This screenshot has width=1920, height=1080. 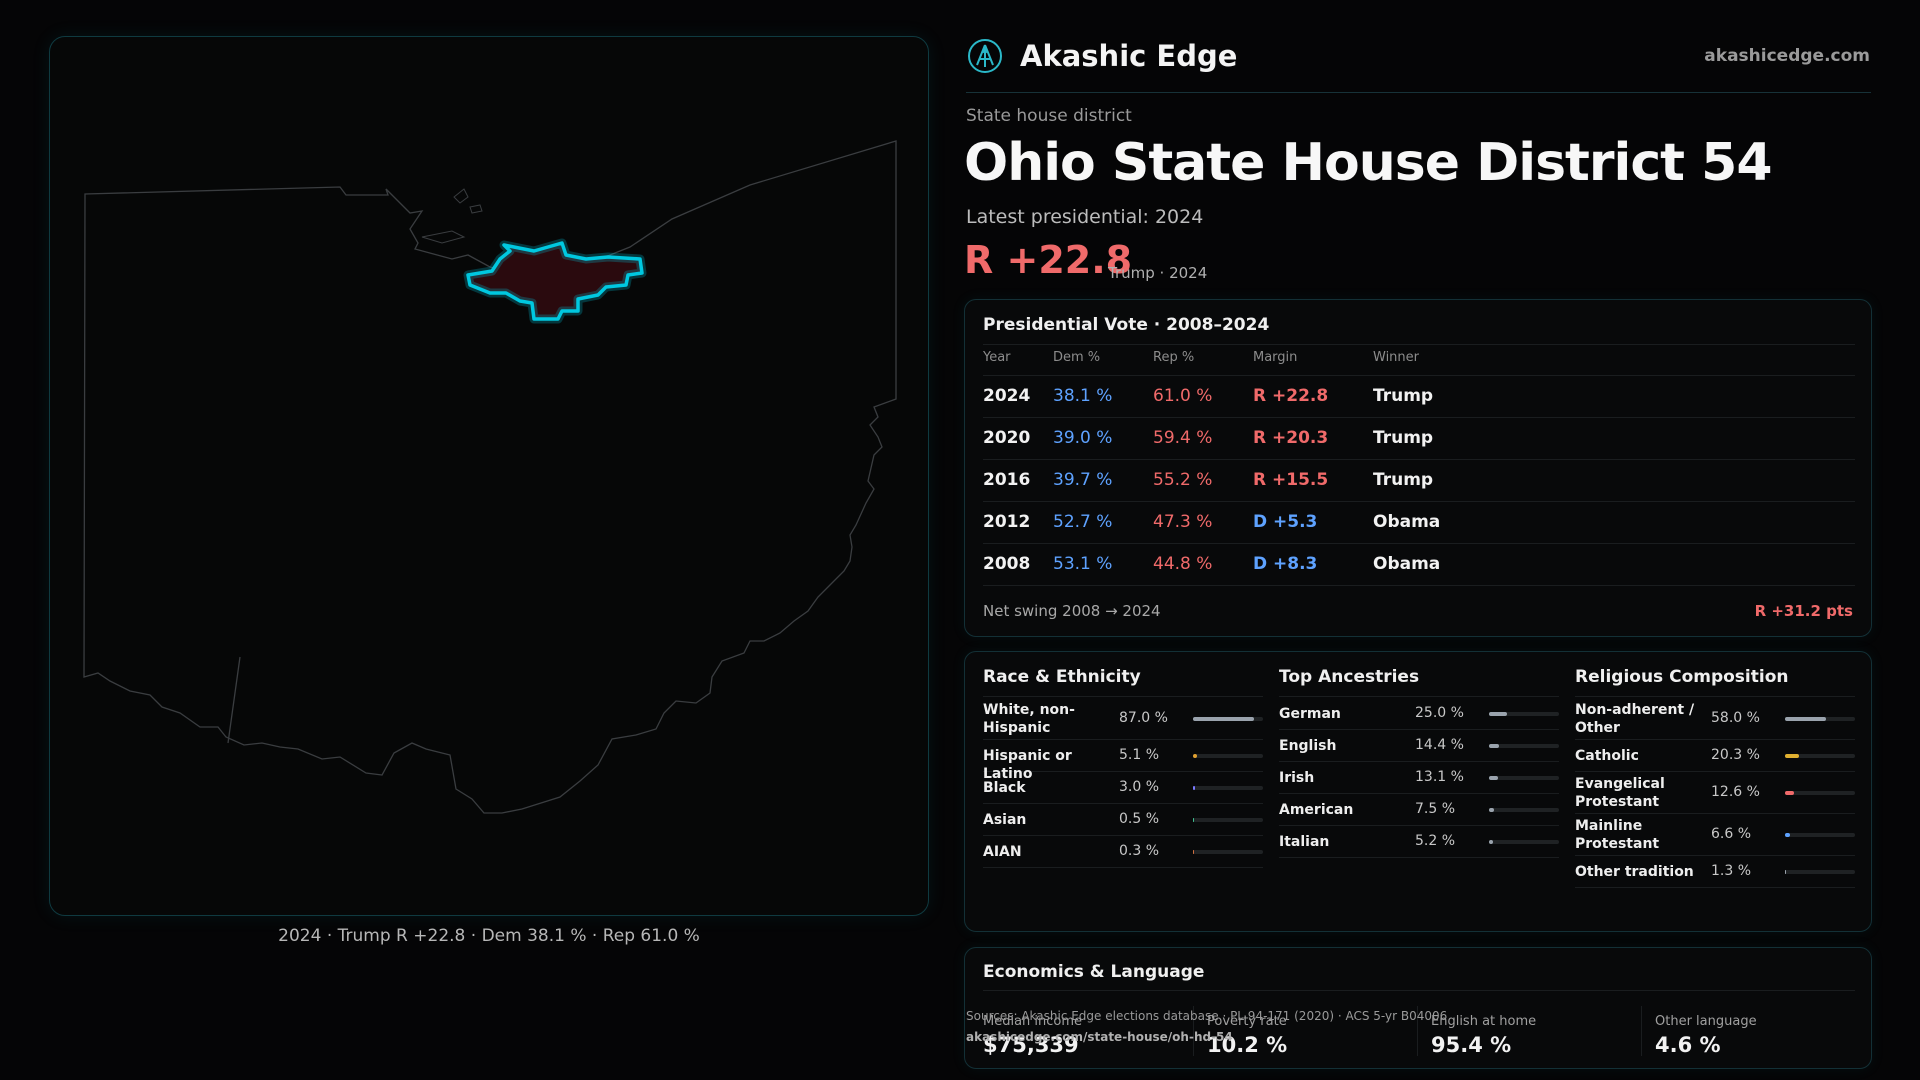 I want to click on col-header-margin: Margin, so click(x=1275, y=357).